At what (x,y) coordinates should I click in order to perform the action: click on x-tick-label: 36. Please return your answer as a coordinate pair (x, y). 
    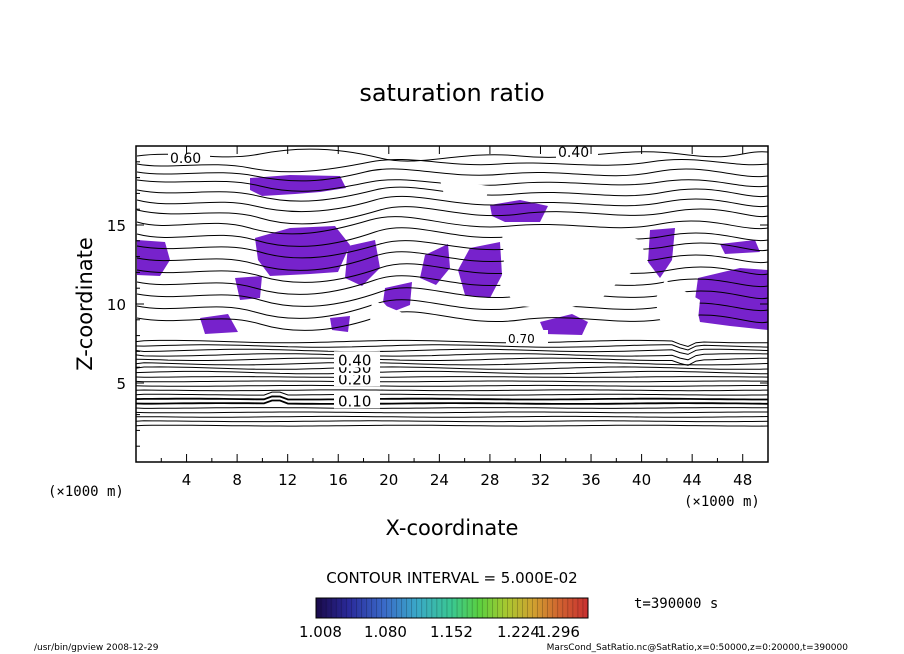
    Looking at the image, I should click on (590, 480).